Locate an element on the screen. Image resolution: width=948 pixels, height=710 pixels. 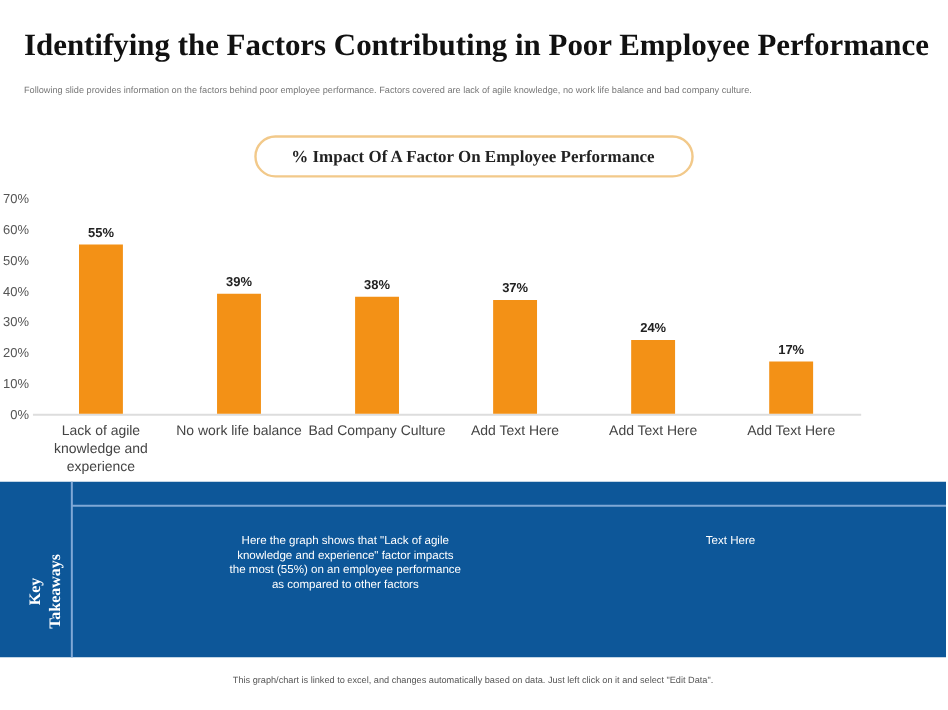
chart-title: Identifying the Factors Contributing in Poor Employee Performance is located at coordinates (476, 45).